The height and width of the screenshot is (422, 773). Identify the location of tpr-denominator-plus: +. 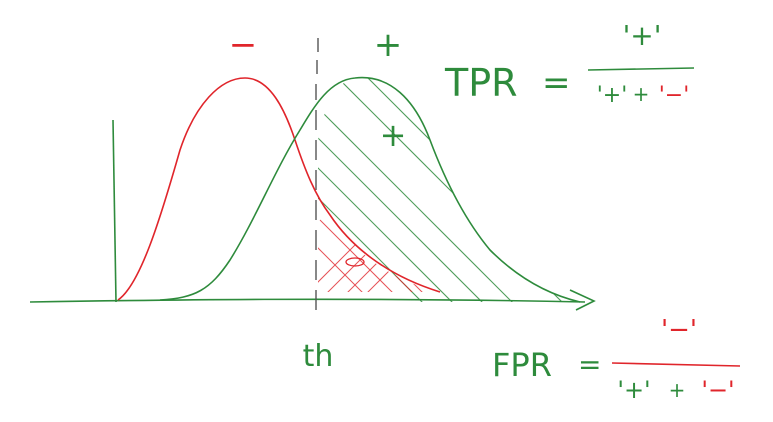
(641, 94).